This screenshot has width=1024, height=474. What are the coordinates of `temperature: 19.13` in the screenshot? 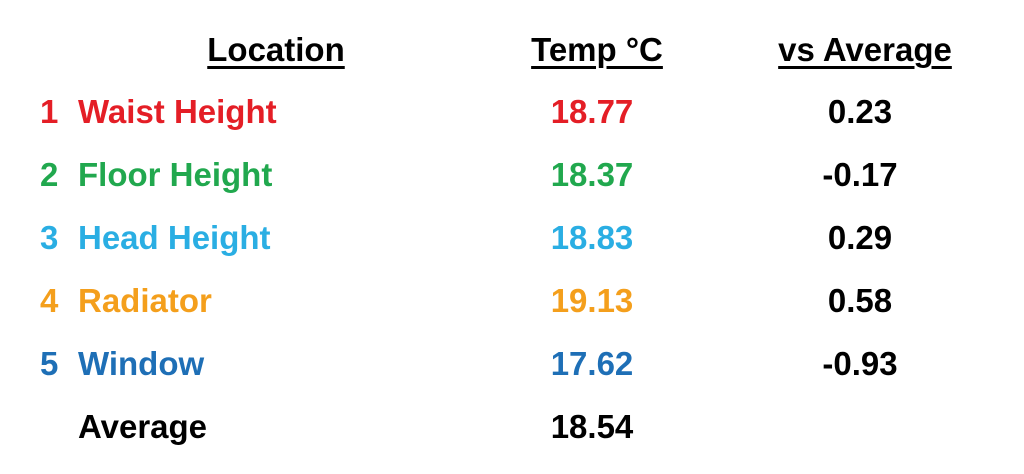 It's located at (592, 300).